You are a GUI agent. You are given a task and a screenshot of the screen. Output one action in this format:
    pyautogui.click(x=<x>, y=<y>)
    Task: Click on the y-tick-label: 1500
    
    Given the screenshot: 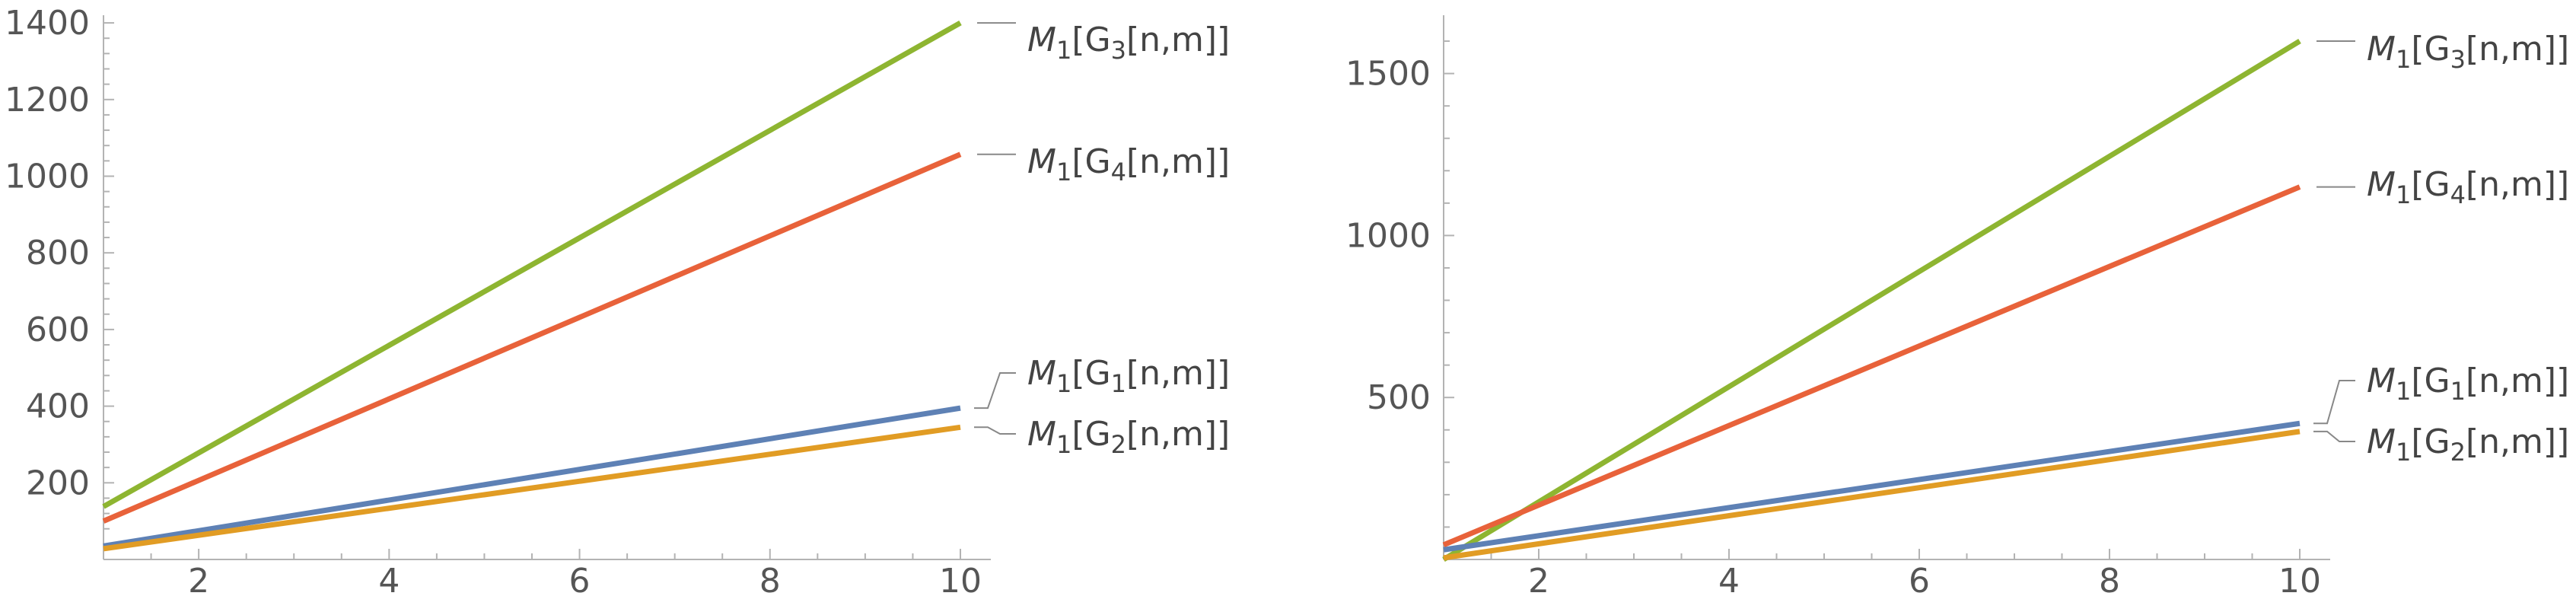 What is the action you would take?
    pyautogui.click(x=1388, y=74)
    